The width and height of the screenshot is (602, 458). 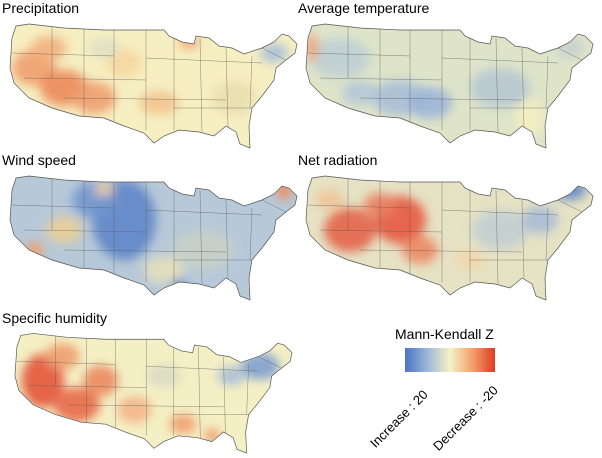 What do you see at coordinates (39, 160) in the screenshot?
I see `panel-title: Wind speed` at bounding box center [39, 160].